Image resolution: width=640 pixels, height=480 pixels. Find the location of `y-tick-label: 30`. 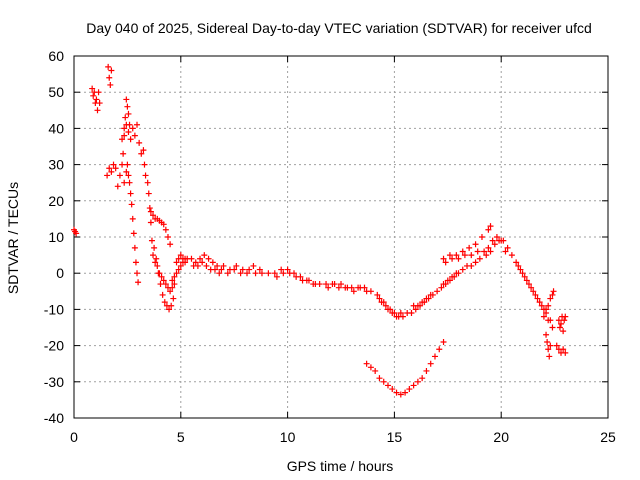

y-tick-label: 30 is located at coordinates (56, 165).